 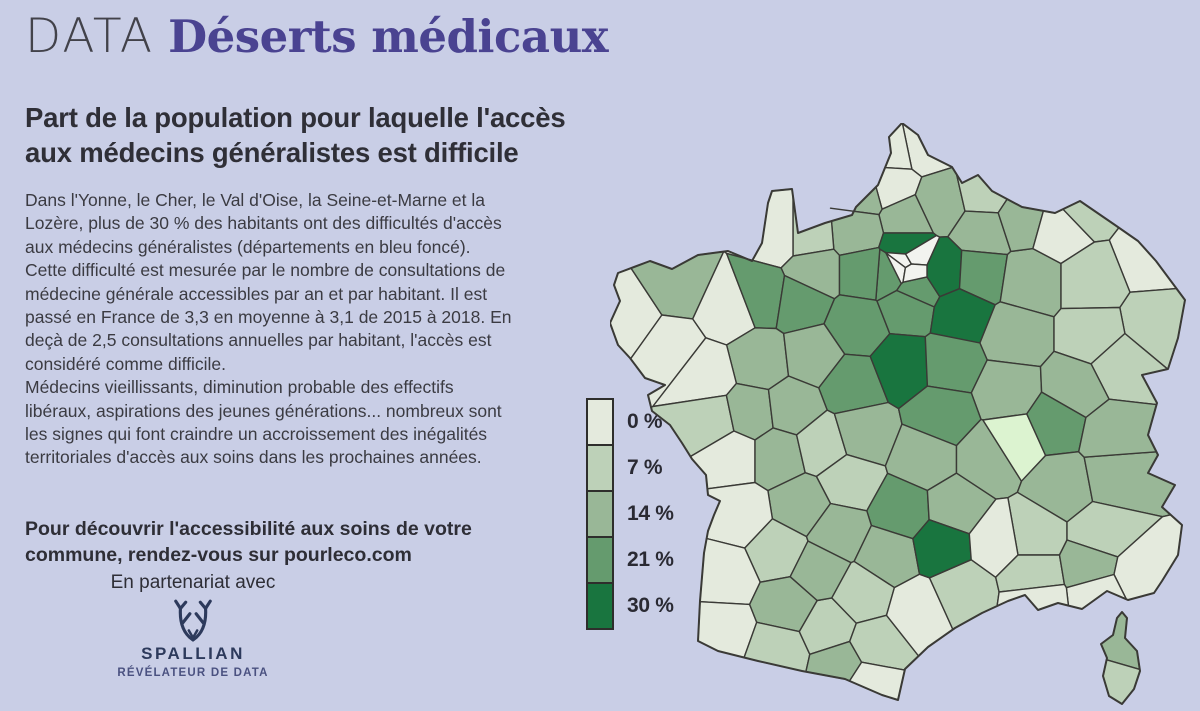 What do you see at coordinates (90, 36) in the screenshot?
I see `header-kicker: DATA` at bounding box center [90, 36].